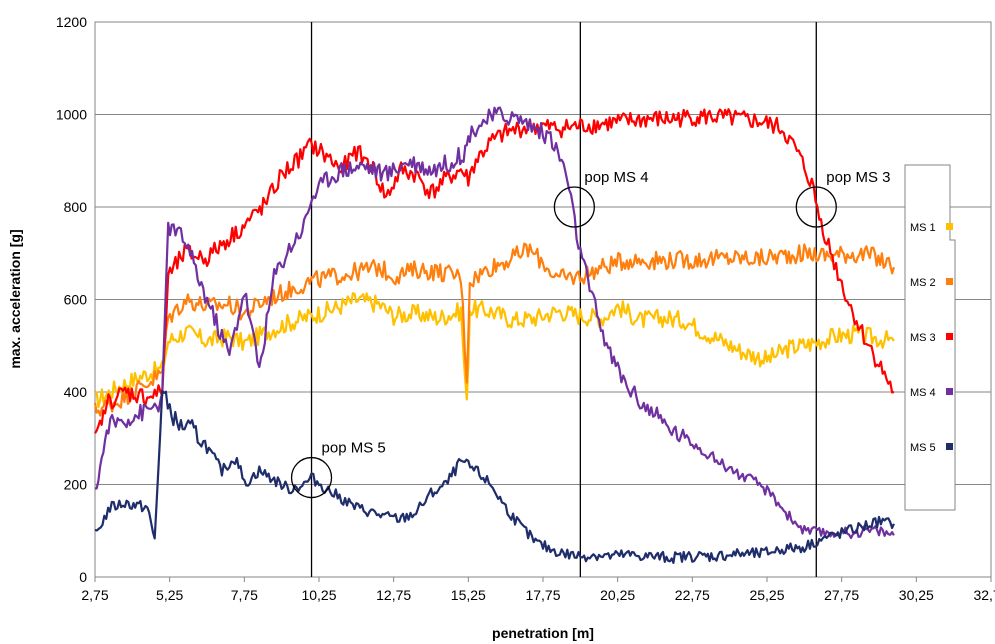 This screenshot has height=644, width=995. I want to click on annotation-label: pop MS 5, so click(354, 448).